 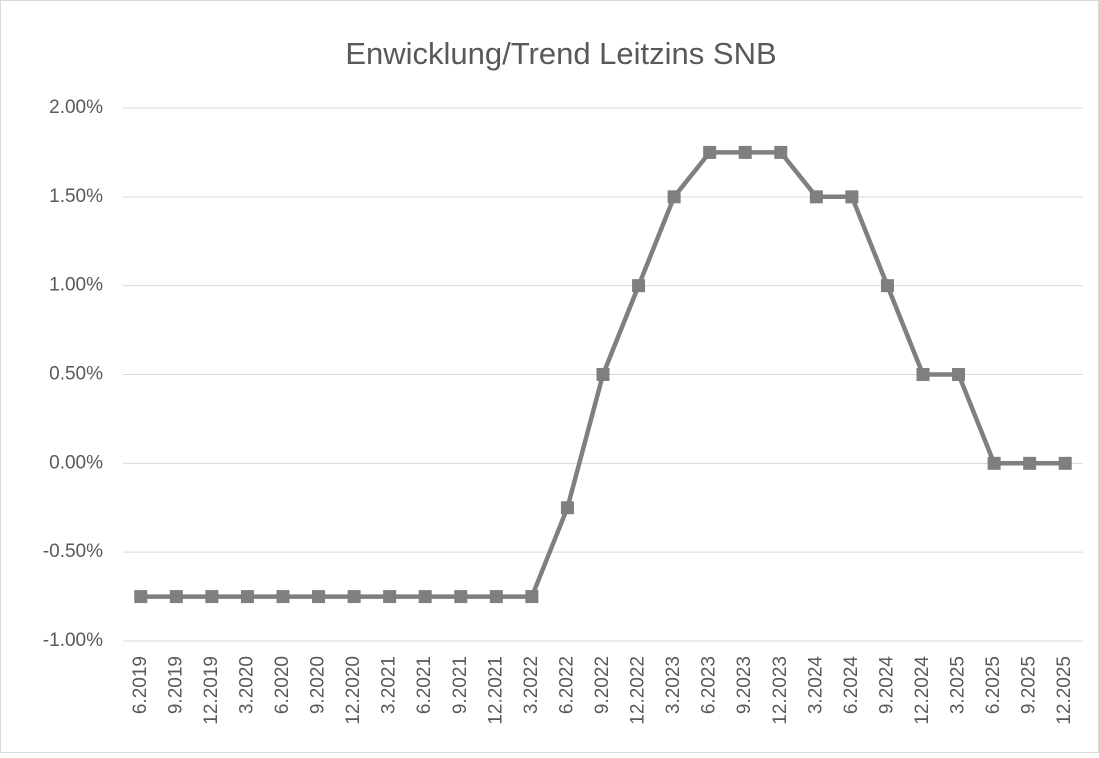 I want to click on x-tick-label: 3.2024, so click(x=815, y=685).